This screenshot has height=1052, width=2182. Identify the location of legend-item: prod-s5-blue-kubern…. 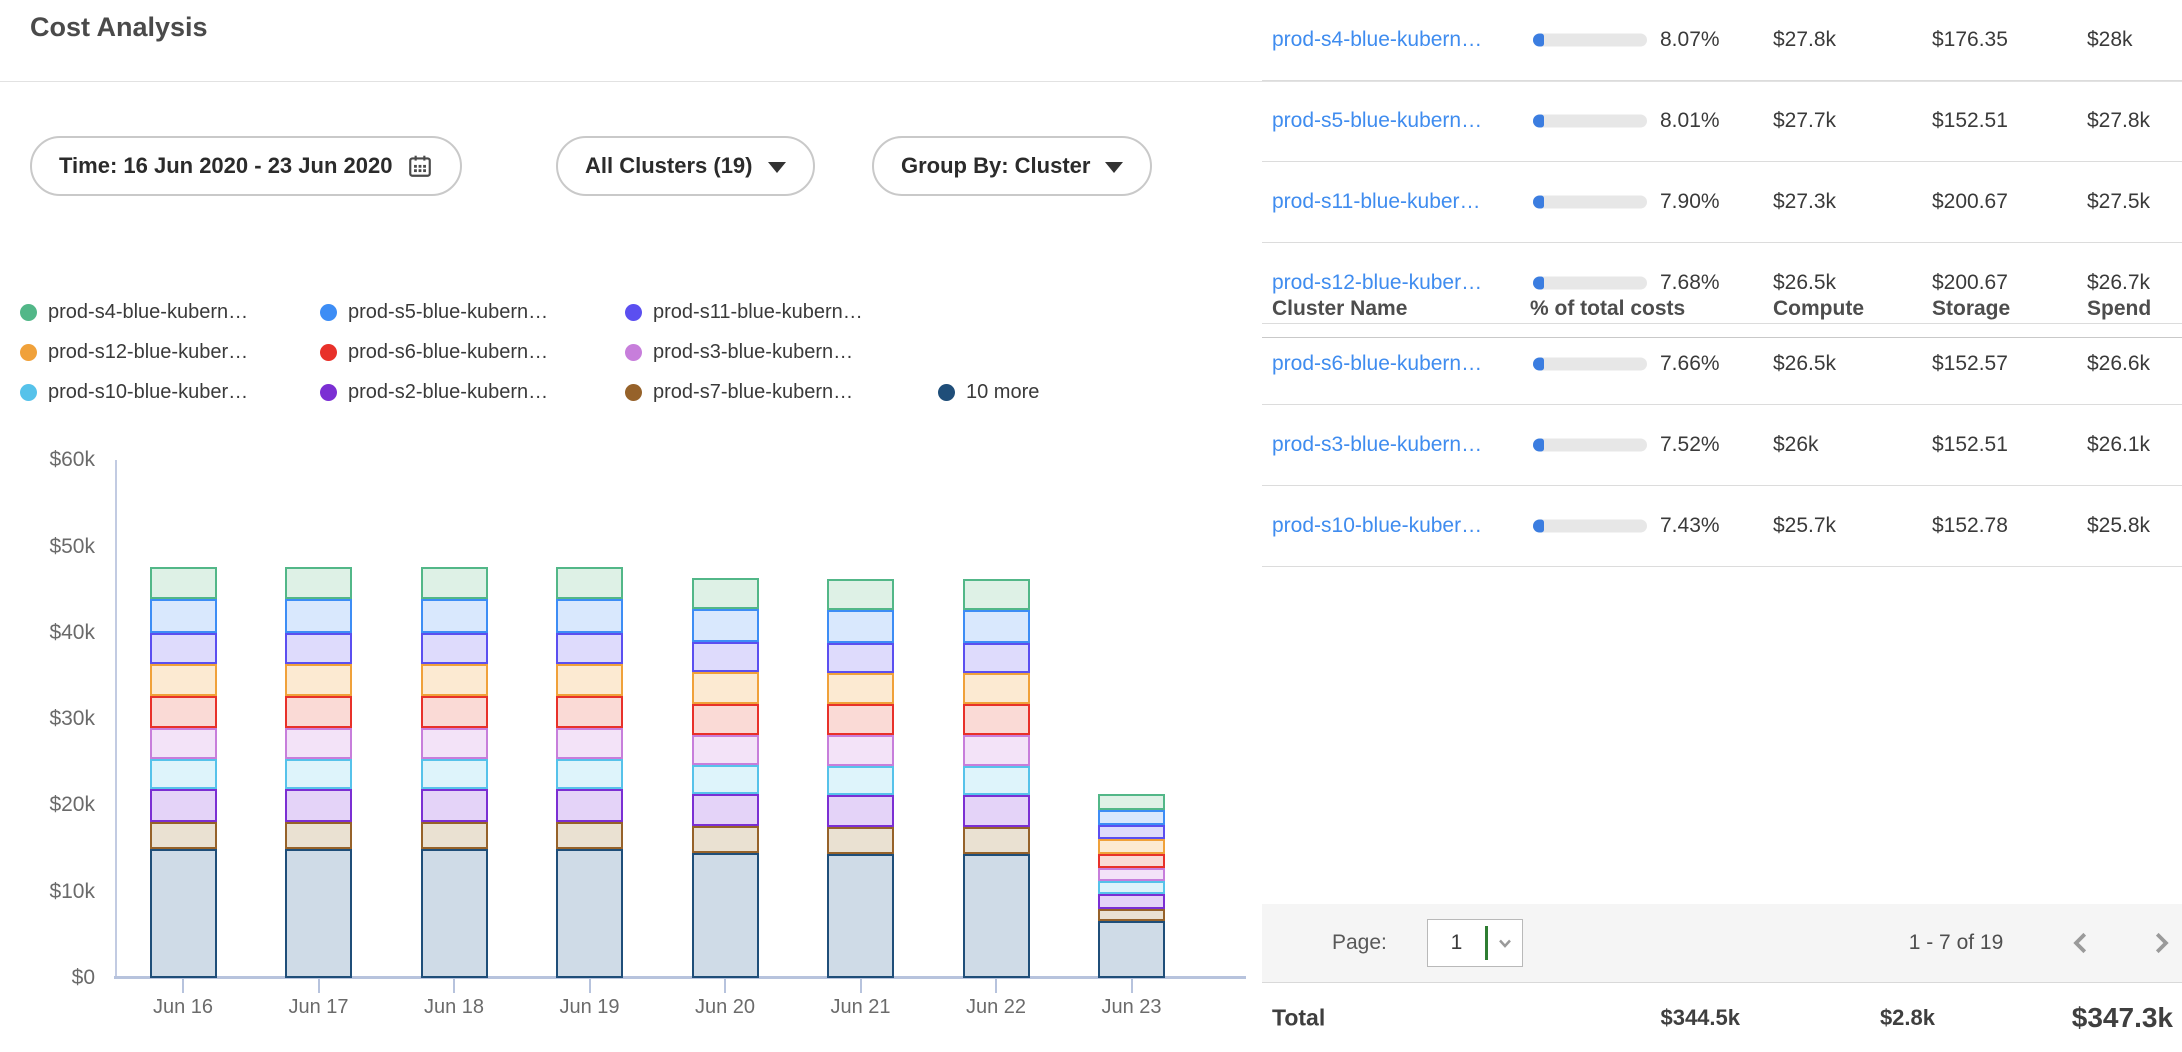
(472, 312).